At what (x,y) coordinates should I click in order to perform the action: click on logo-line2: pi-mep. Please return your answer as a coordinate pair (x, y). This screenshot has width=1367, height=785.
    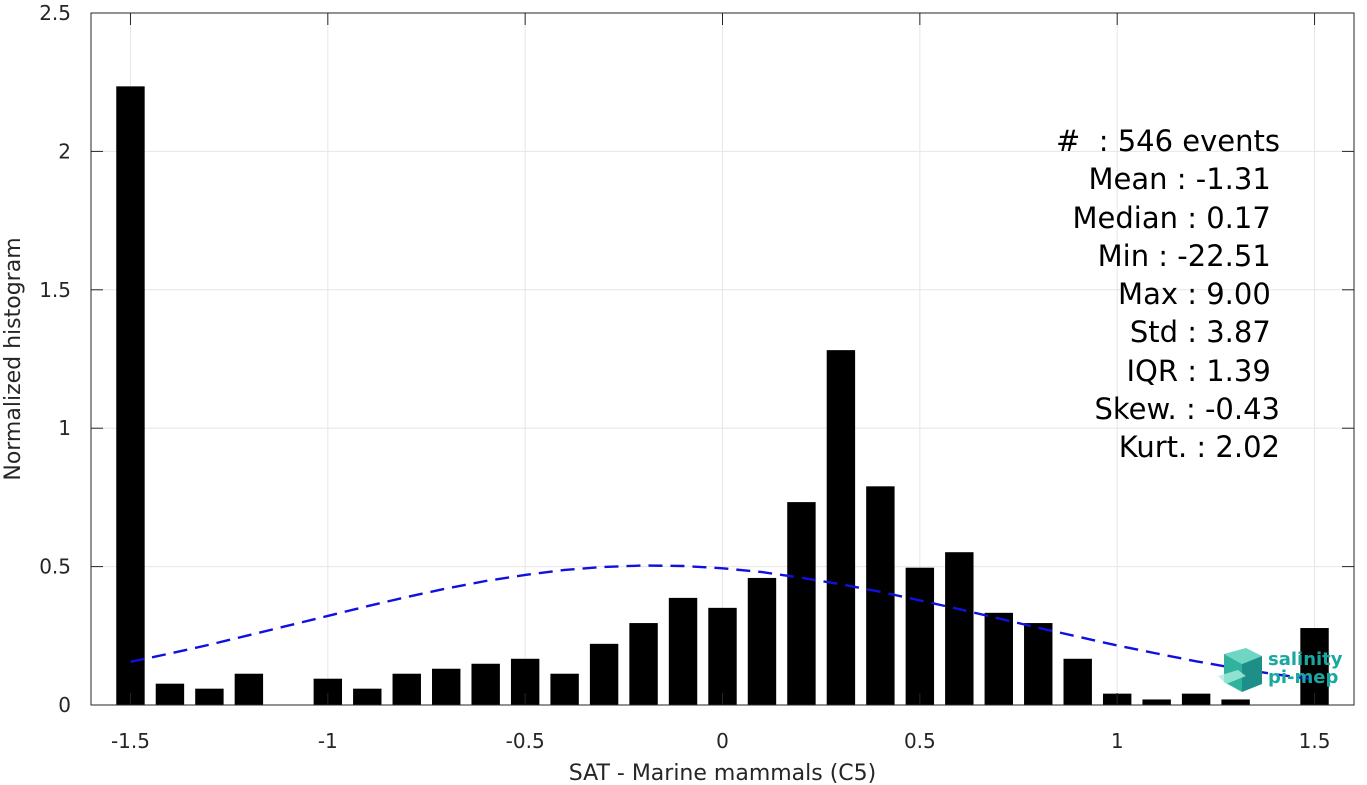
    Looking at the image, I should click on (1303, 677).